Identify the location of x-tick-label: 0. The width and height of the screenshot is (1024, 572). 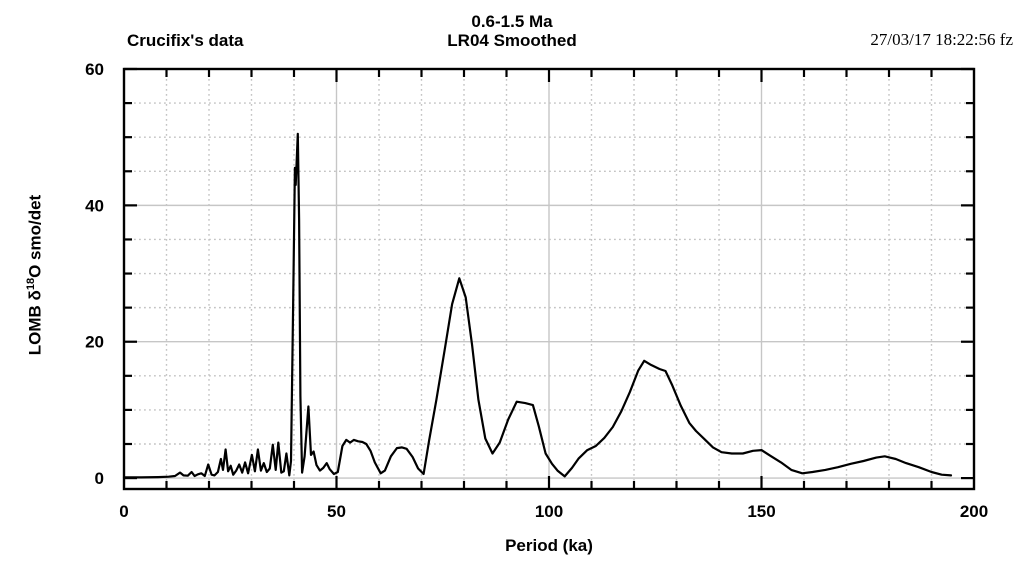
(123, 511).